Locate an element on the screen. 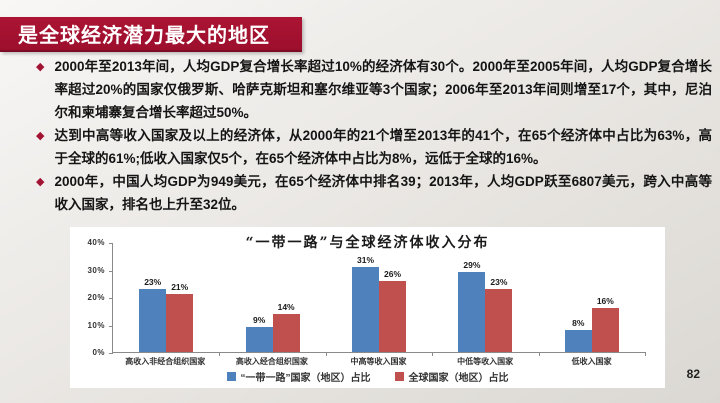  category-label: 高收入经合组织国家 is located at coordinates (271, 361).